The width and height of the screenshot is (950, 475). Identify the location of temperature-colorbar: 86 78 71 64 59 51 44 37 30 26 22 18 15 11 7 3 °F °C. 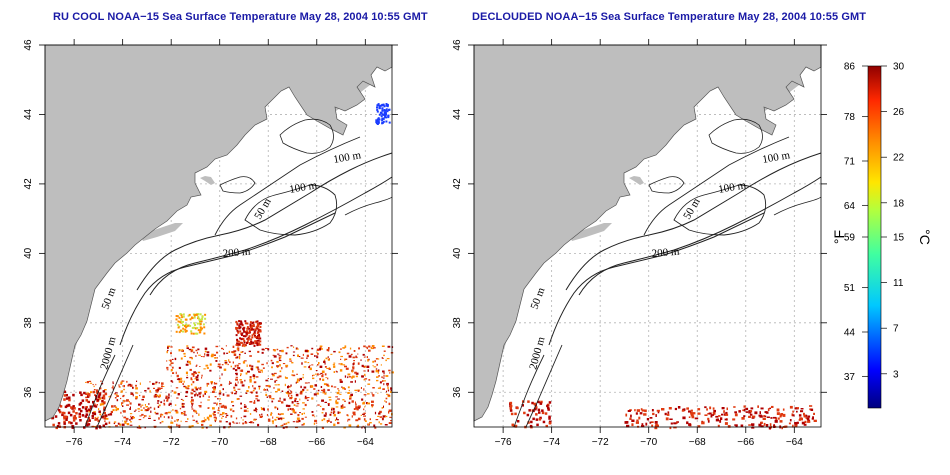
(882, 235).